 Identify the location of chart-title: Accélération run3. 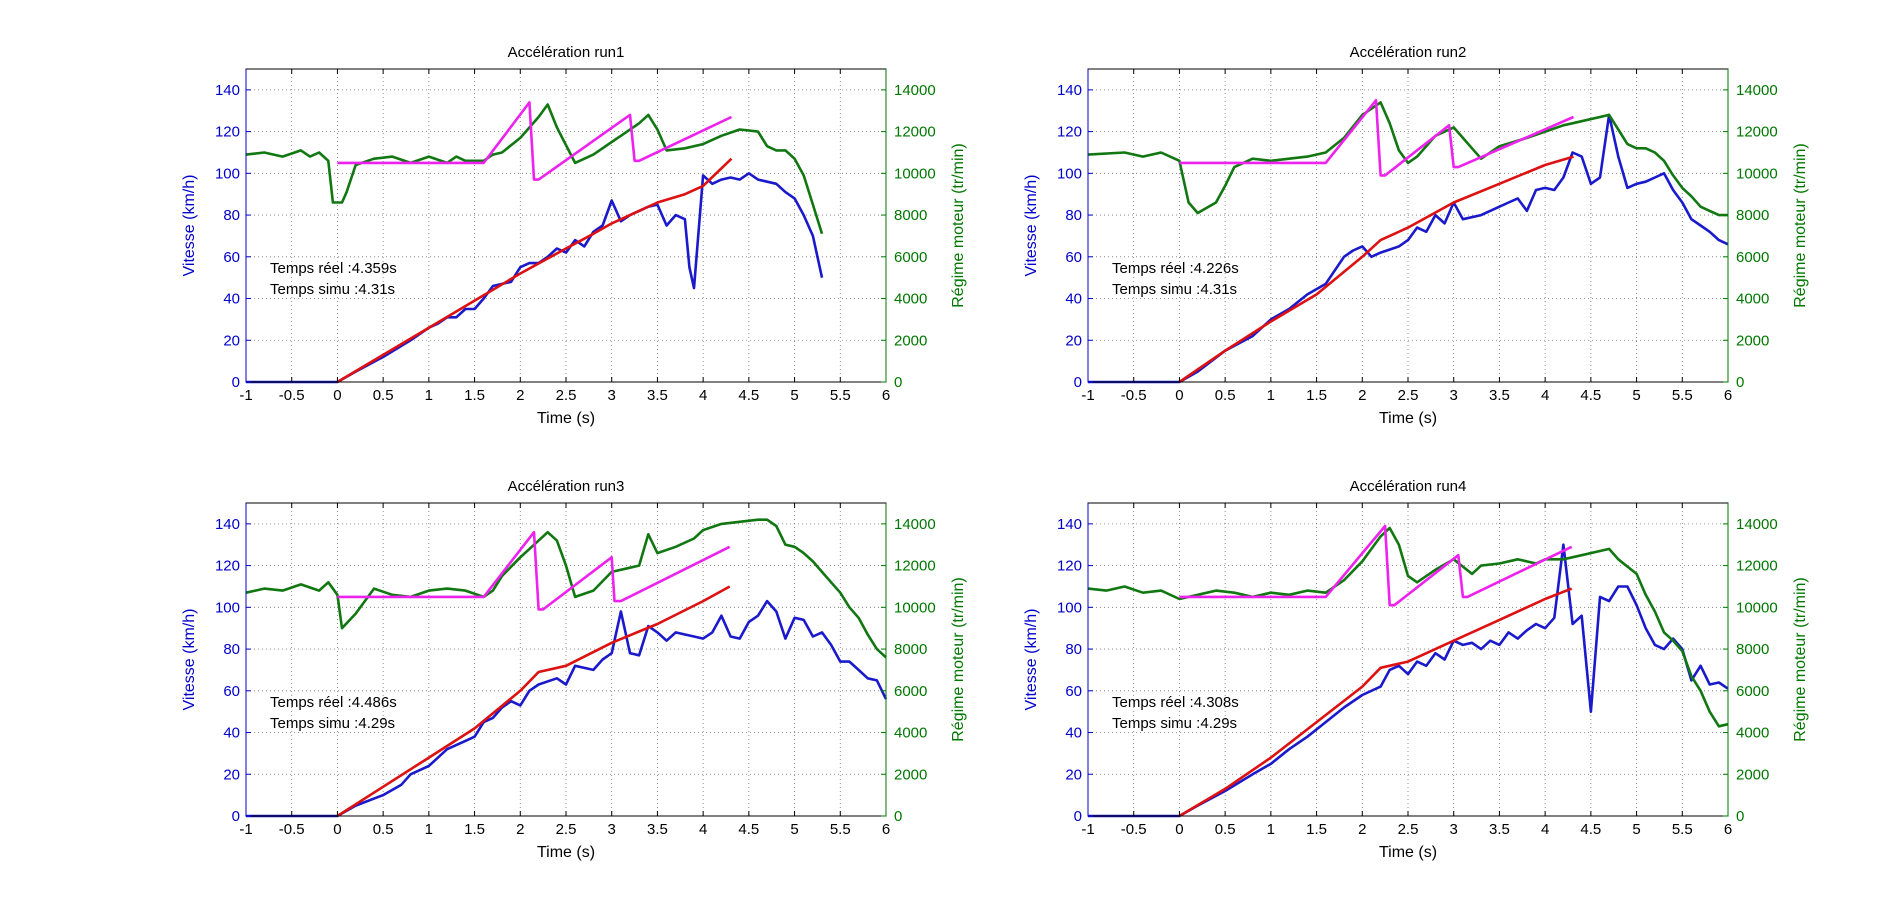
(566, 486).